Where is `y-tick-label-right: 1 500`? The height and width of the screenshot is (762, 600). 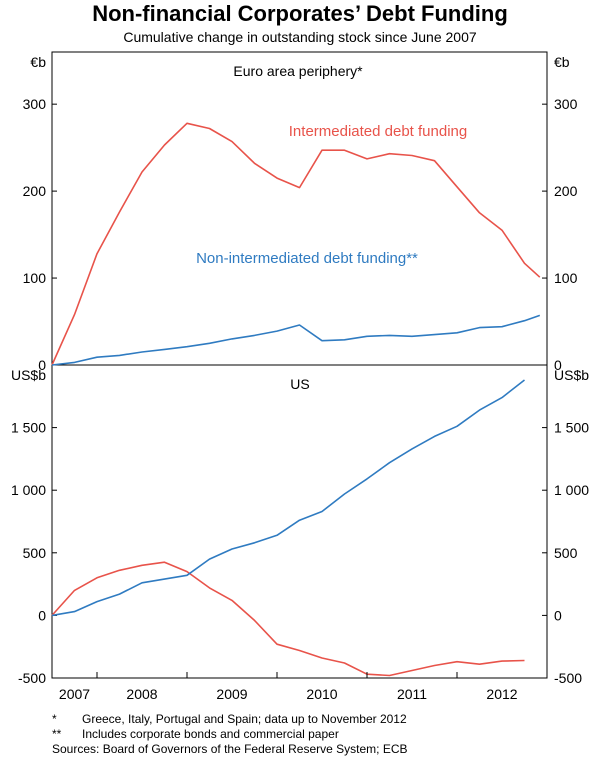
y-tick-label-right: 1 500 is located at coordinates (571, 428).